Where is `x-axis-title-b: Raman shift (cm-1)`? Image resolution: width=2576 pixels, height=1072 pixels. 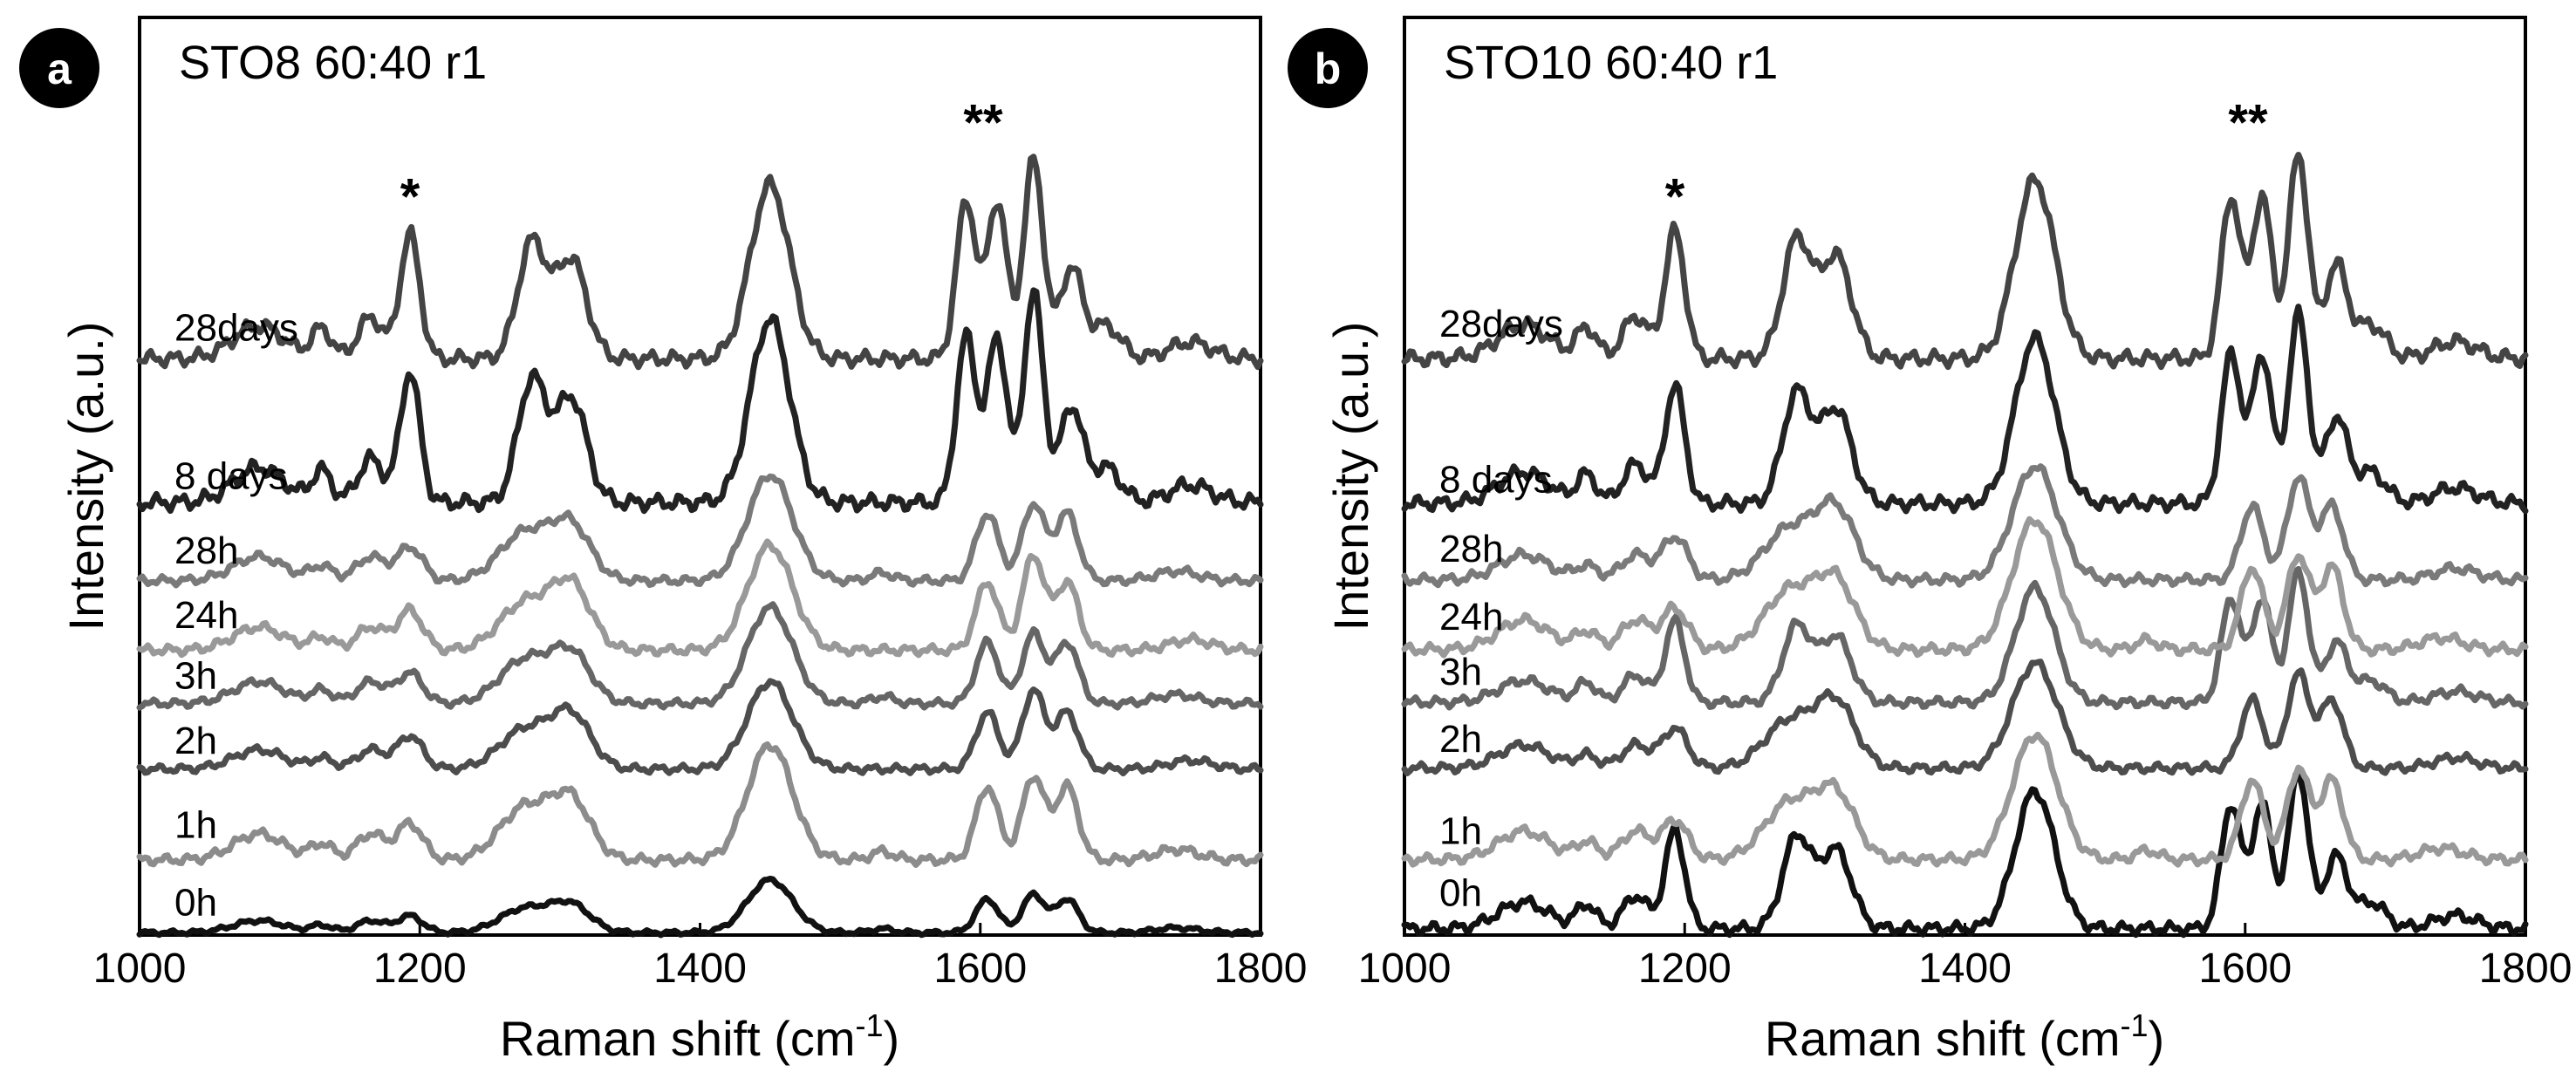
x-axis-title-b: Raman shift (cm-1) is located at coordinates (1965, 1036).